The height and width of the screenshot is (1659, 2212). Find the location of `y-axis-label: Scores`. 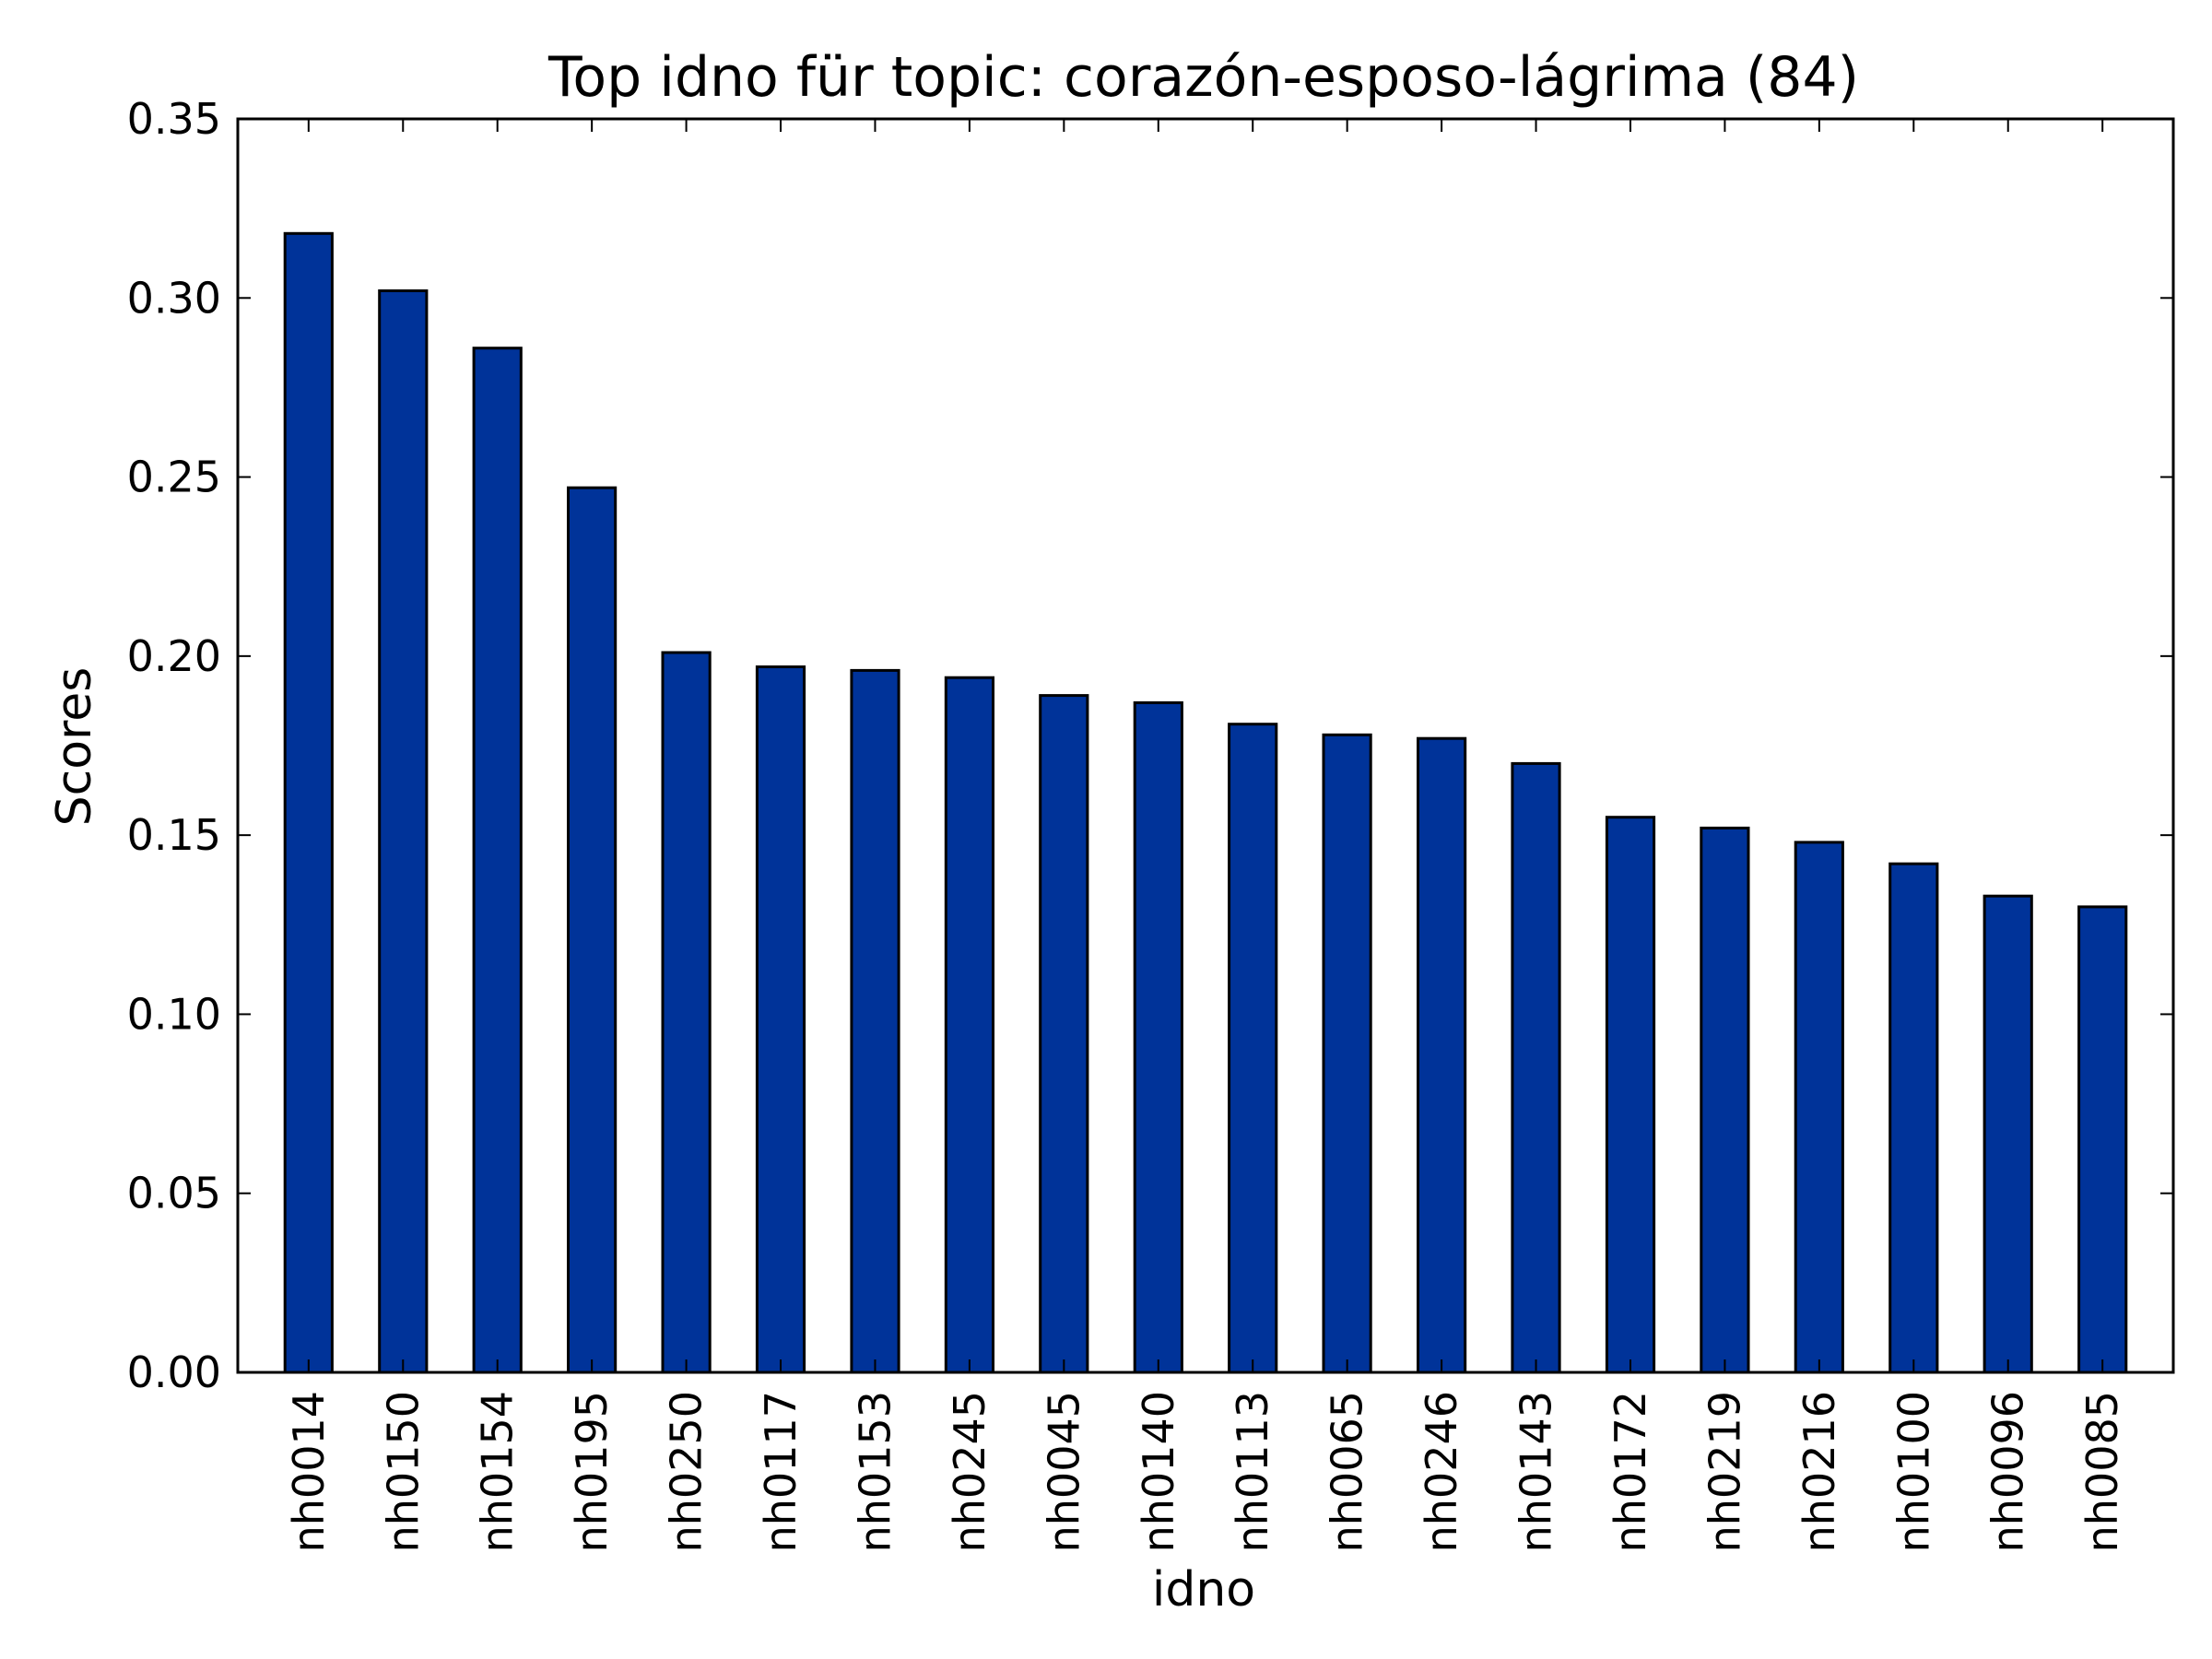

y-axis-label: Scores is located at coordinates (74, 747).